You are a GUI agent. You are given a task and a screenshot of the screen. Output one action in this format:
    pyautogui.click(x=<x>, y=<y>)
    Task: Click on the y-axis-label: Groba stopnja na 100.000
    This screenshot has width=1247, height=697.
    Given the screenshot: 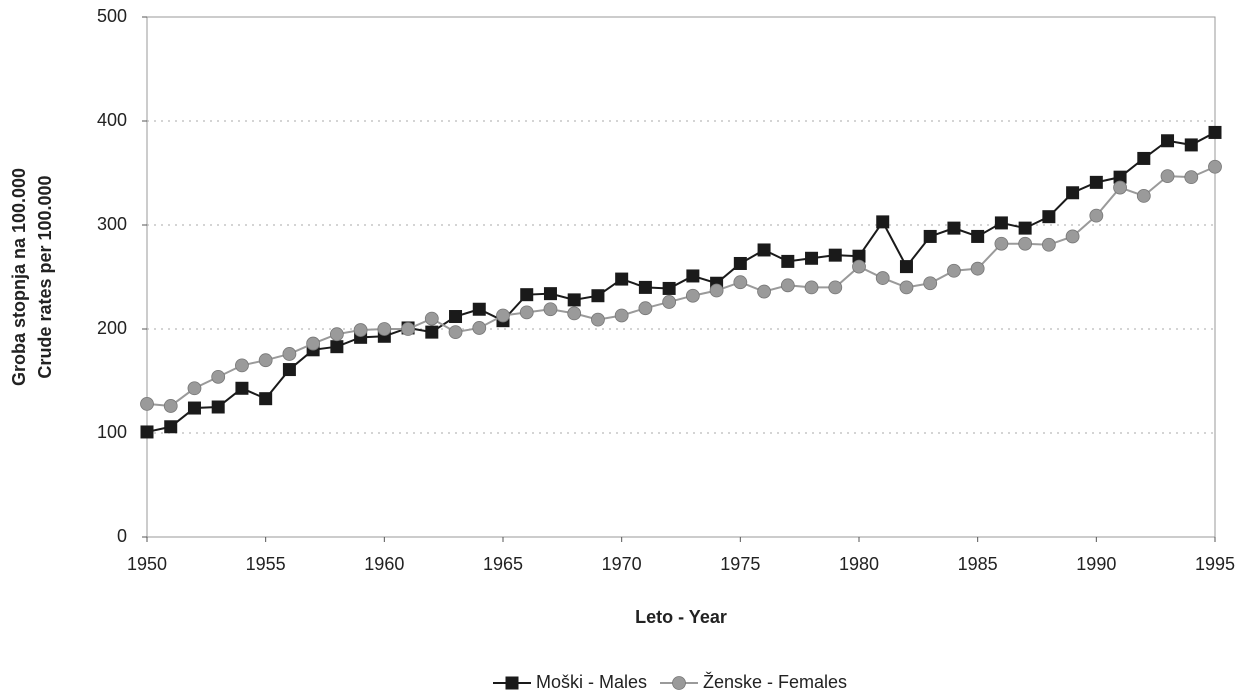 What is the action you would take?
    pyautogui.click(x=19, y=277)
    